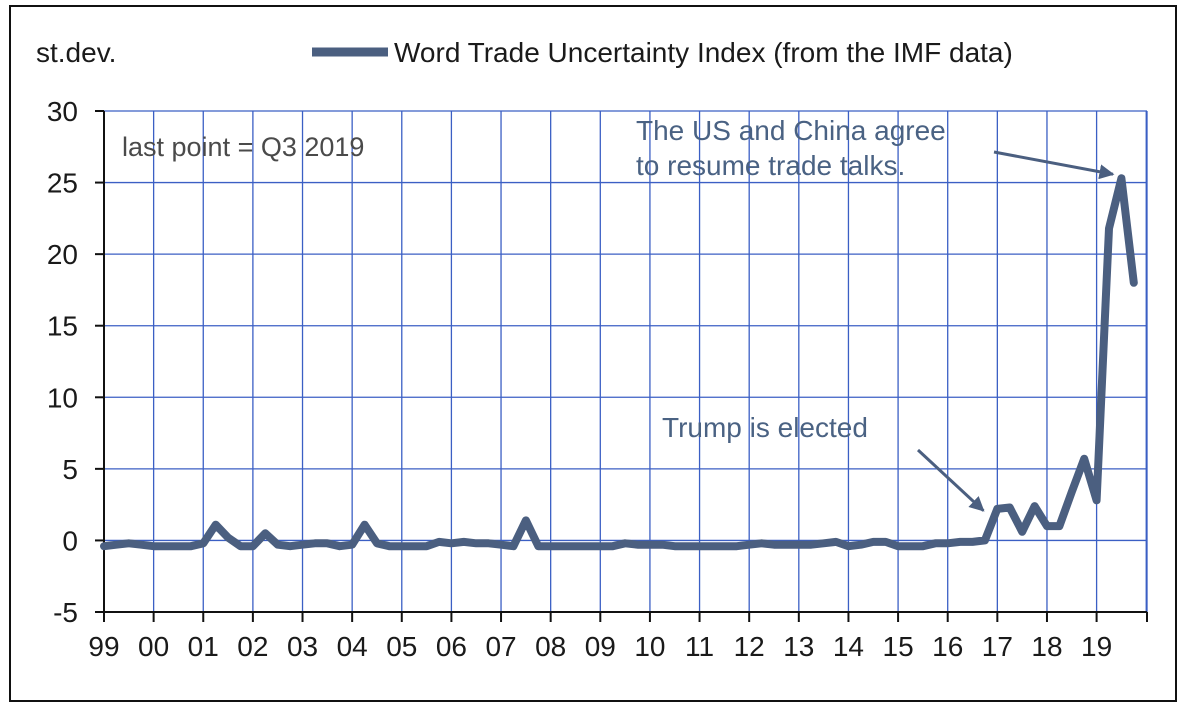 This screenshot has width=1189, height=709. I want to click on x-tick-label: 07, so click(500, 646).